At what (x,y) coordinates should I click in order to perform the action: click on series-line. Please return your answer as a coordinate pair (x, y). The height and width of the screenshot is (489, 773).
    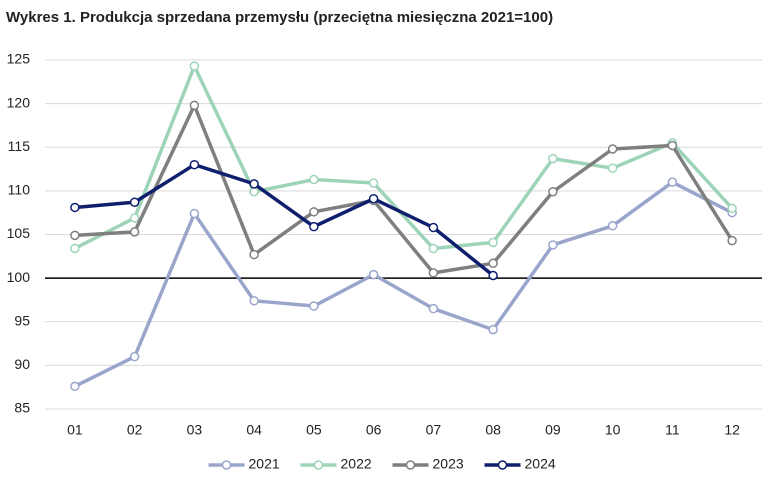
    Looking at the image, I should click on (284, 219).